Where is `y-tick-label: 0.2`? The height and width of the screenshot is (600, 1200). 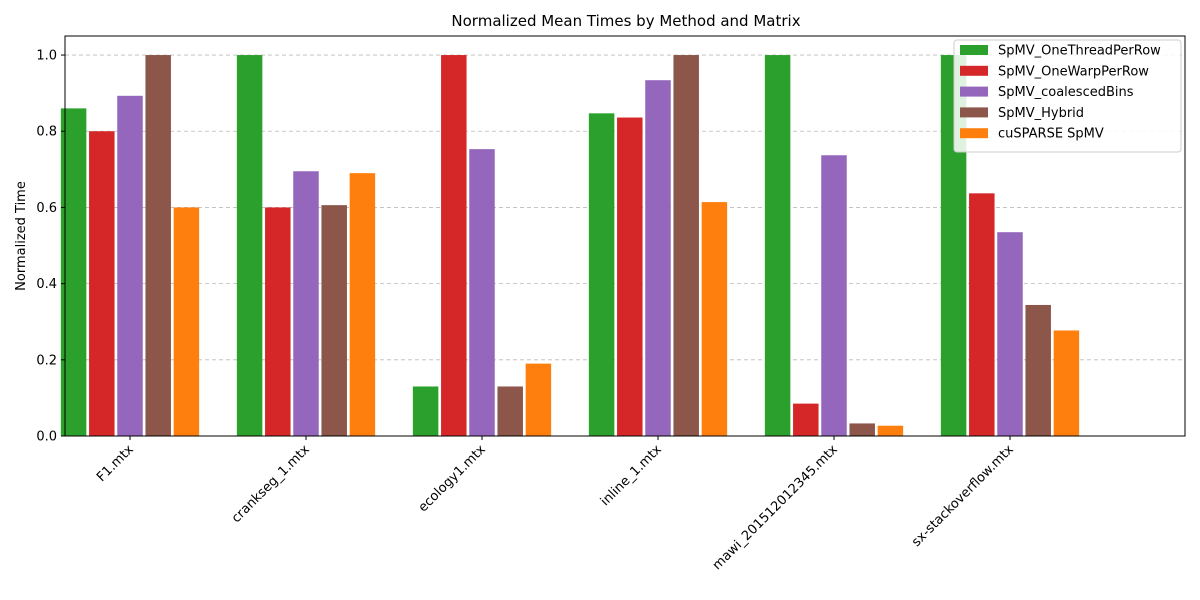
y-tick-label: 0.2 is located at coordinates (46, 360).